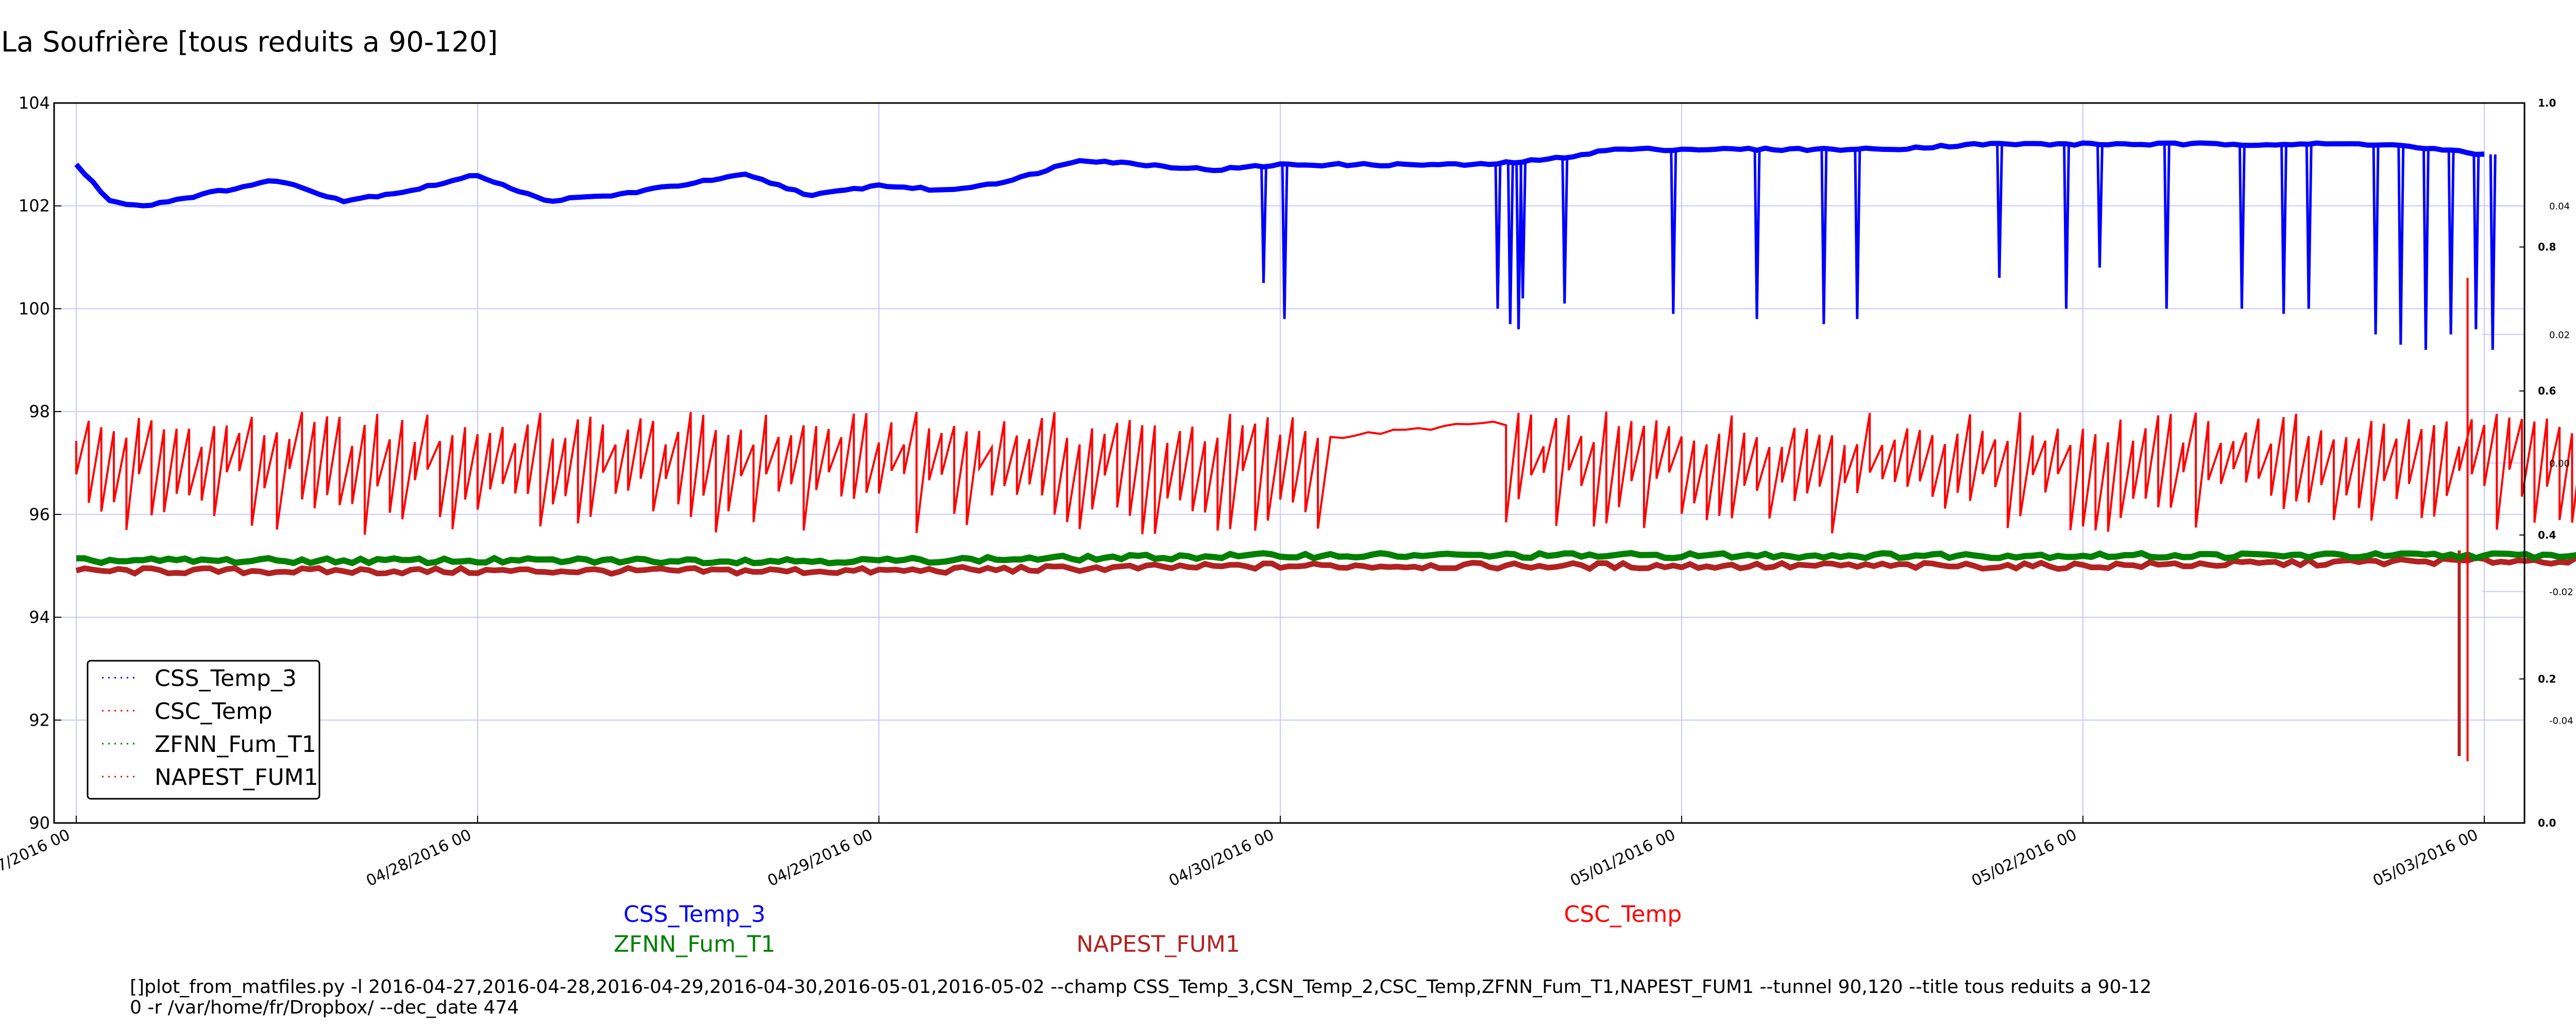 The image size is (2576, 1030). What do you see at coordinates (39, 617) in the screenshot?
I see `y-tick-label: 94` at bounding box center [39, 617].